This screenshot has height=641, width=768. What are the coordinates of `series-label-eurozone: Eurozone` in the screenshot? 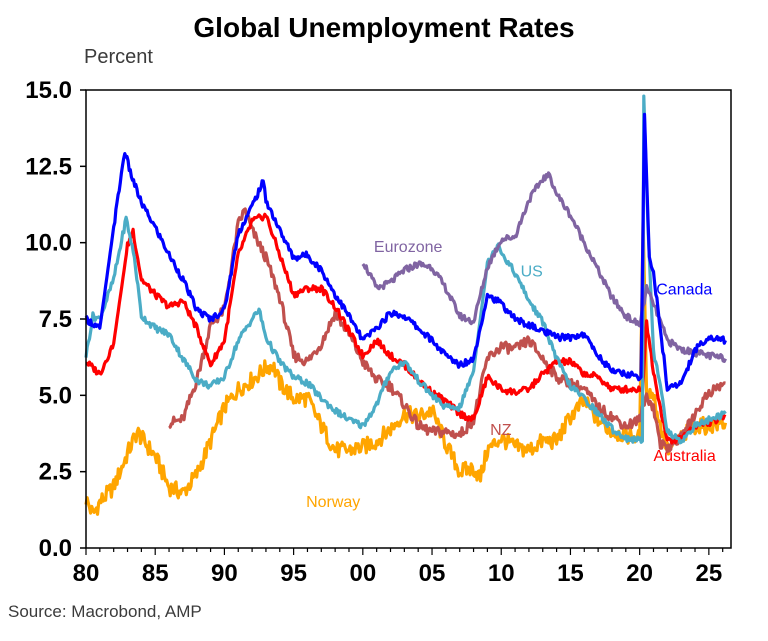 It's located at (408, 247).